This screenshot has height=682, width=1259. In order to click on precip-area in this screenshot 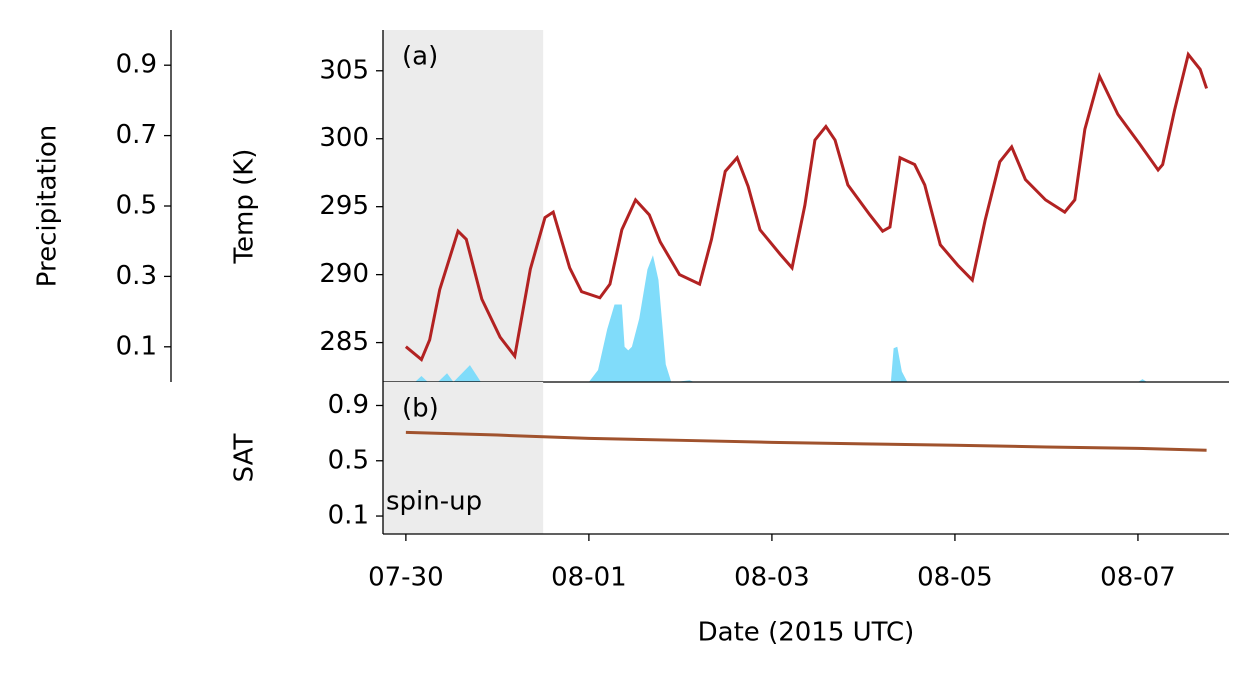, I will do `click(806, 318)`.